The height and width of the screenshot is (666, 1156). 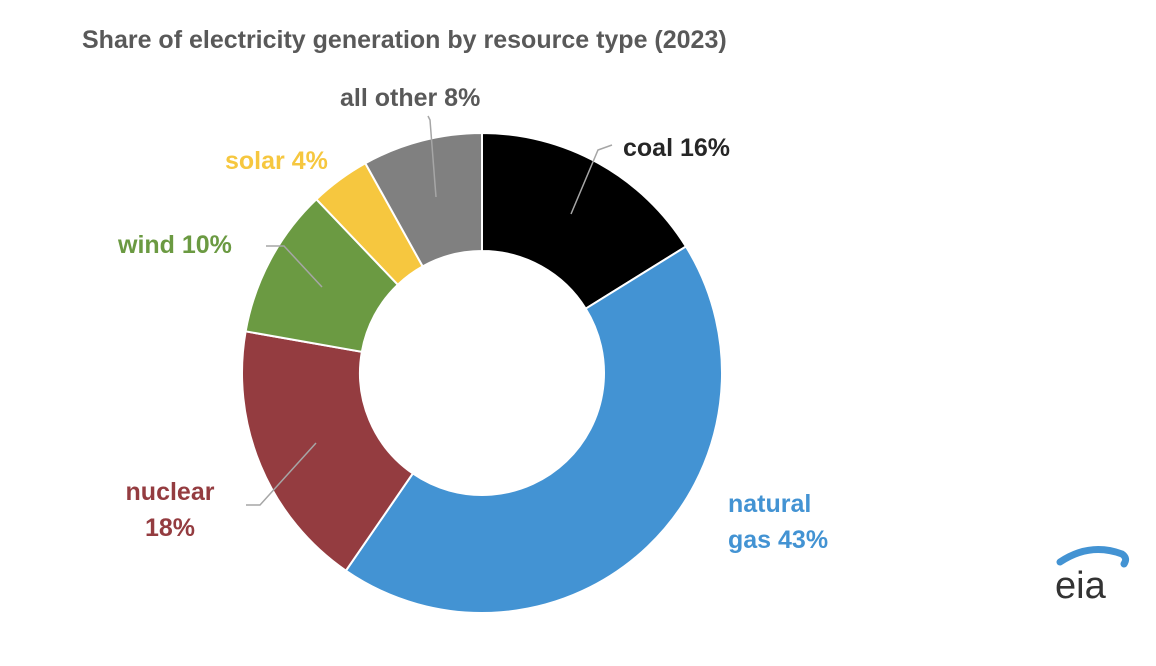 I want to click on eia-logo-arc, so click(x=1093, y=557).